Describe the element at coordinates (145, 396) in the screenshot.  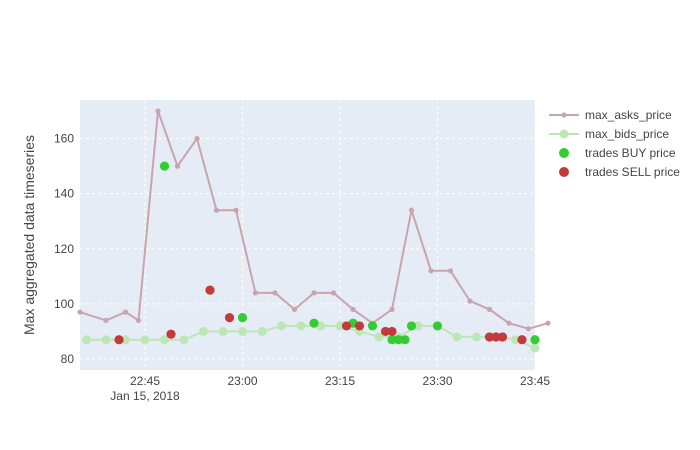
I see `x-tick-sublabel: Jan 15, 2018` at that location.